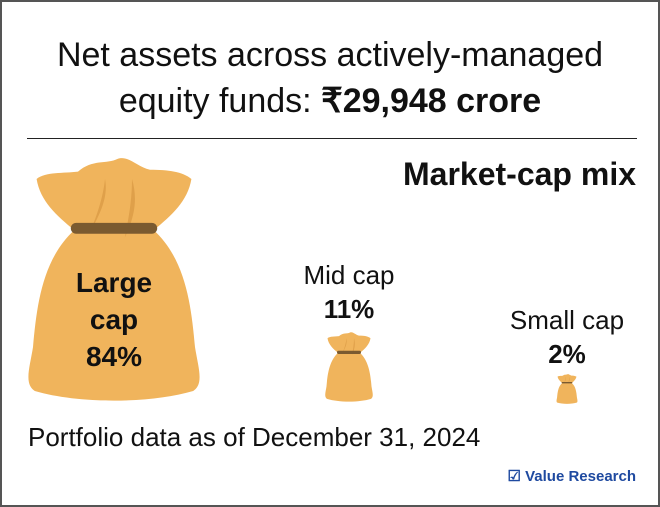  I want to click on small-cap-label: Small cap 2%, so click(567, 337).